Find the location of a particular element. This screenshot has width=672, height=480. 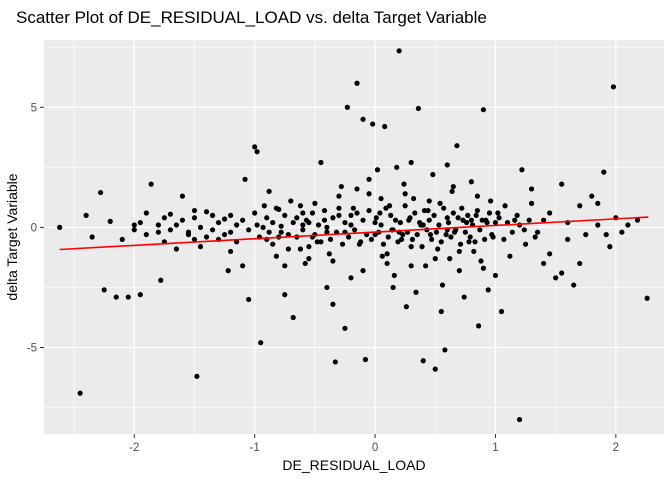

x-tick-label: -2 is located at coordinates (134, 448).